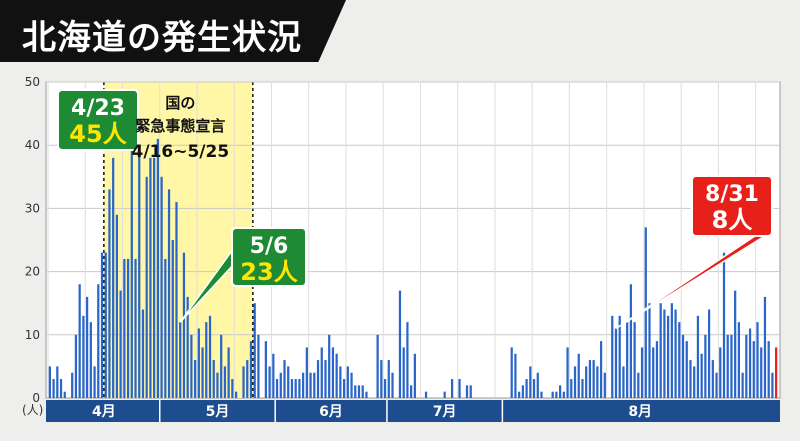 This screenshot has width=800, height=441. What do you see at coordinates (104, 412) in the screenshot?
I see `month-label: 4月` at bounding box center [104, 412].